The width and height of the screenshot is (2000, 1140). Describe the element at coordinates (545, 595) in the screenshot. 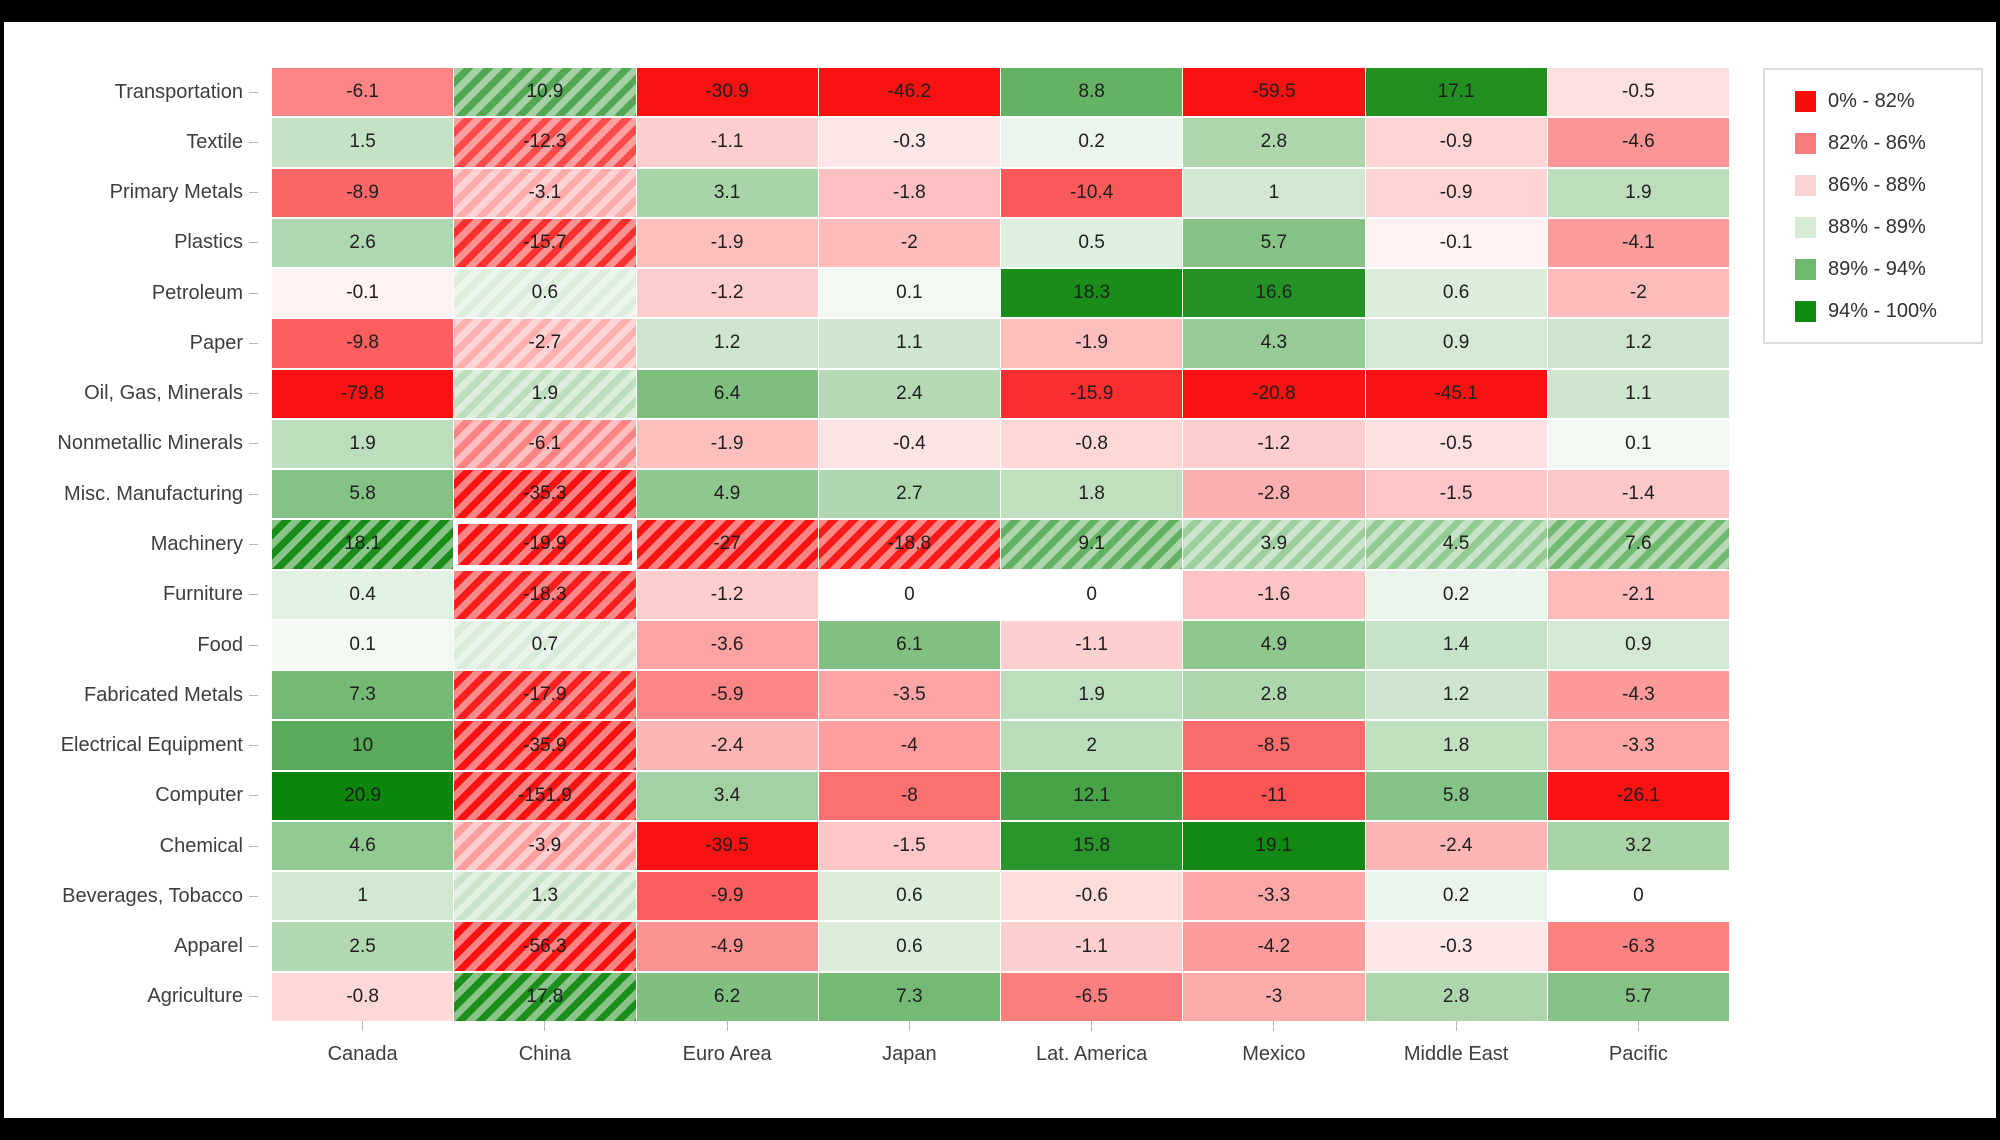

I see `cell-furniture-china: -18.3` at that location.